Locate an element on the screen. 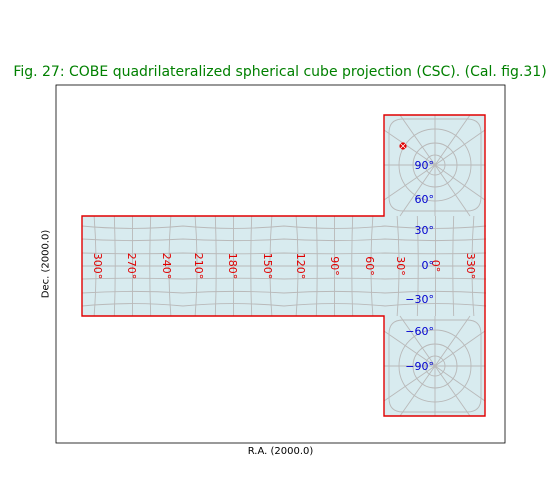  y-axis-label: Dec. (2000.0) is located at coordinates (46, 264).